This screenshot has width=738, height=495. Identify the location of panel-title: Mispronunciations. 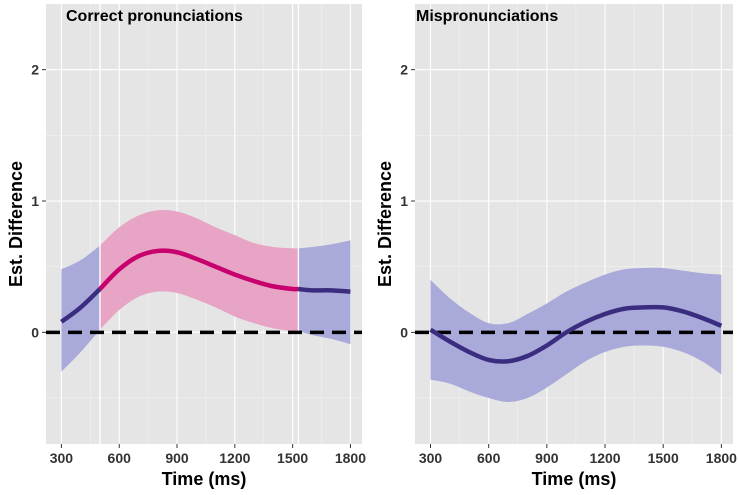
(487, 16).